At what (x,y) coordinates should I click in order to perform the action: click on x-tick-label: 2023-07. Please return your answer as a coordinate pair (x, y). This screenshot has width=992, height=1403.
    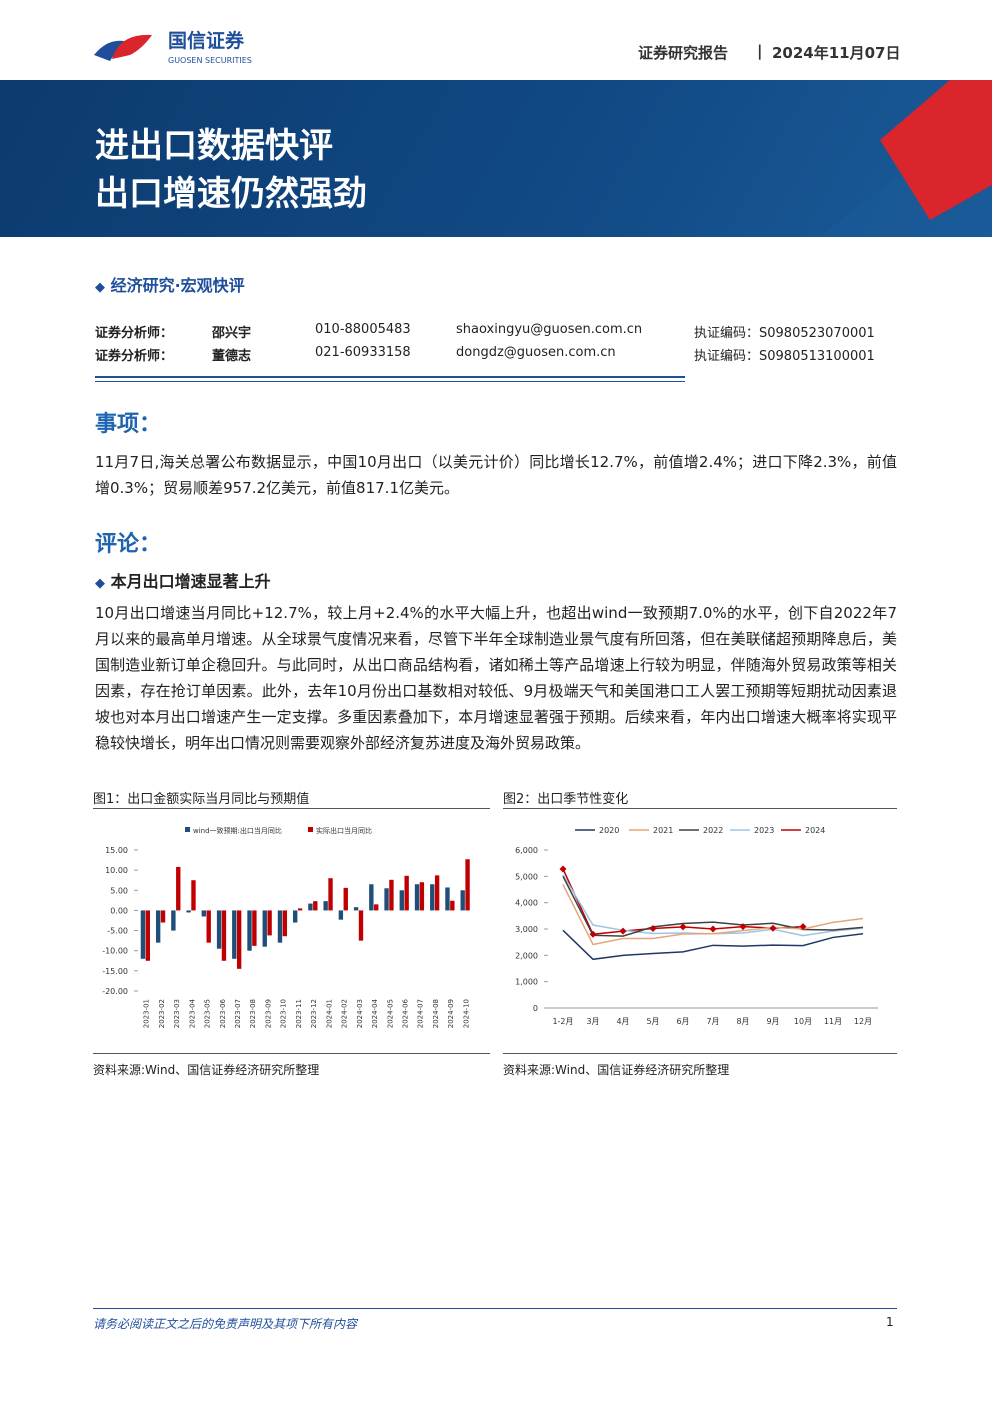
    Looking at the image, I should click on (238, 1013).